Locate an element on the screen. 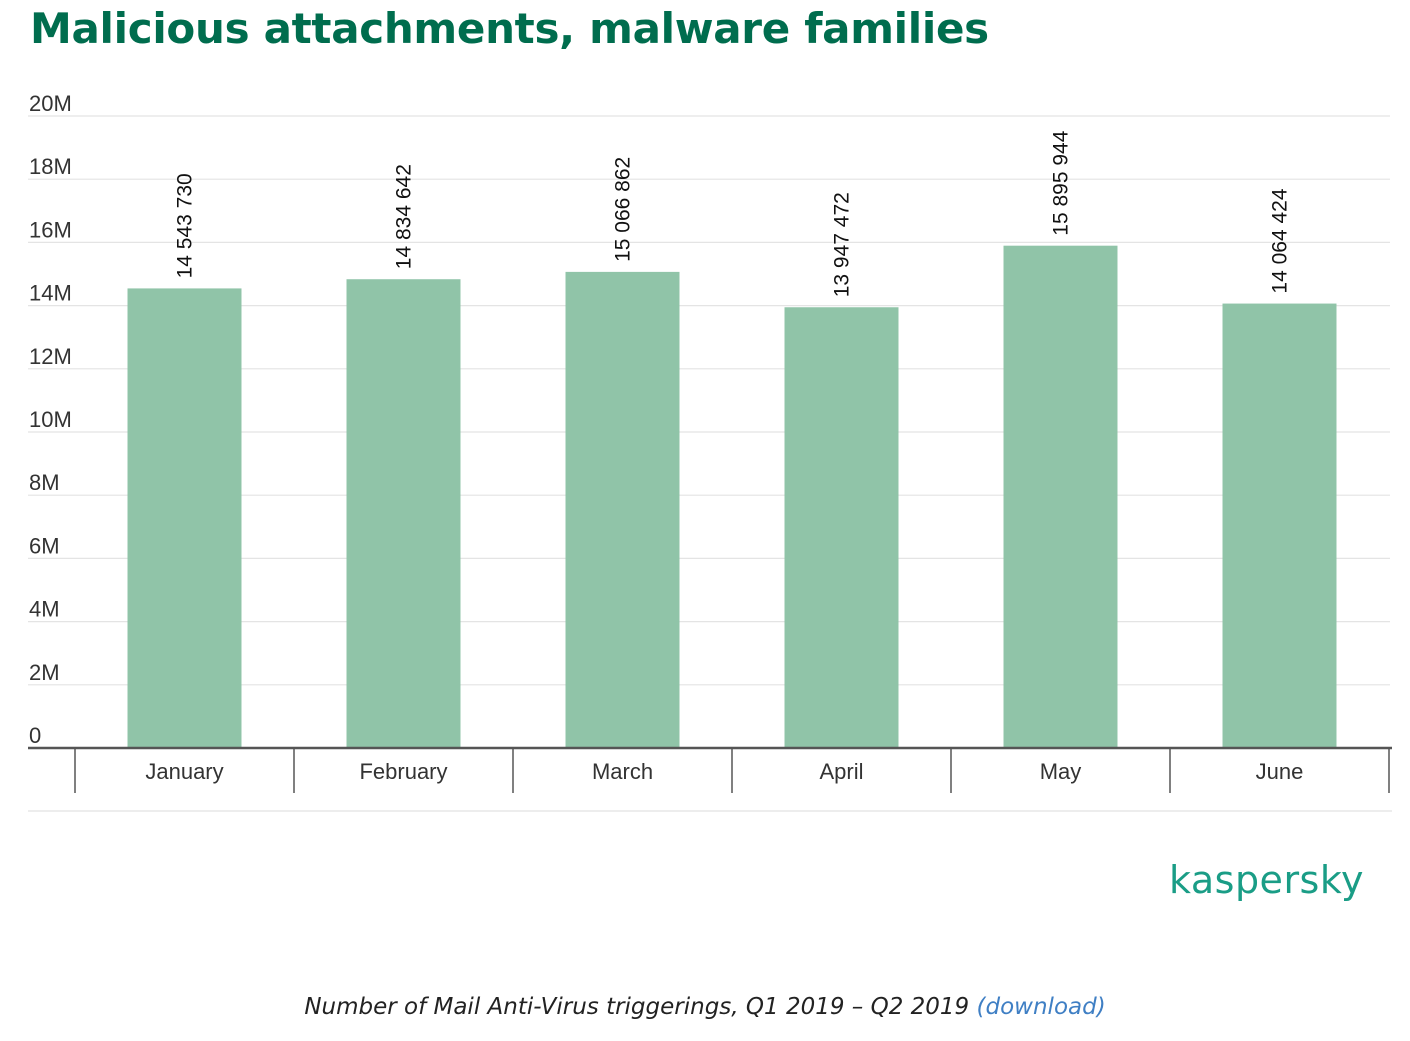 Image resolution: width=1410 pixels, height=1041 pixels. y-axis-ticks: 0 2M 4M 6M 8M 10M 12M 14M 16M 18M 20M is located at coordinates (50, 419).